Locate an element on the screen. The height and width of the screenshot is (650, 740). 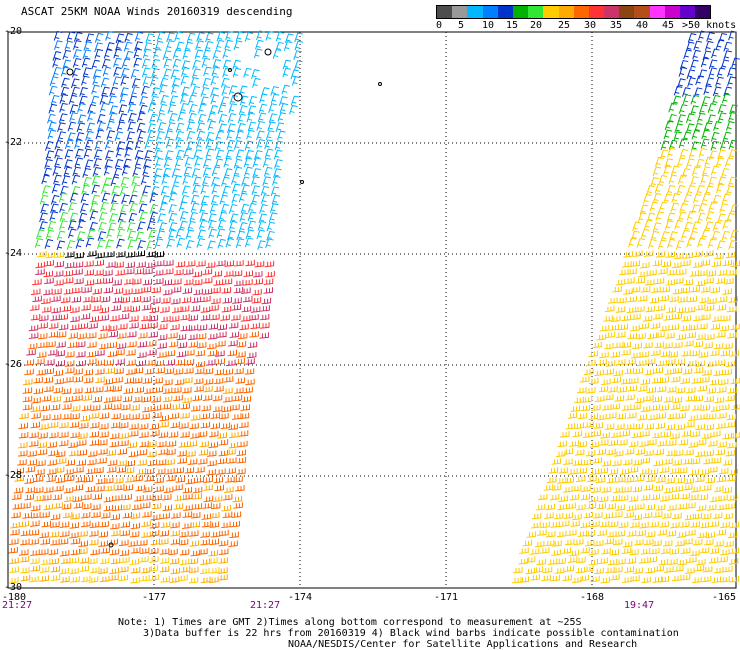
colorbar-label: >50 knots is located at coordinates (709, 25).